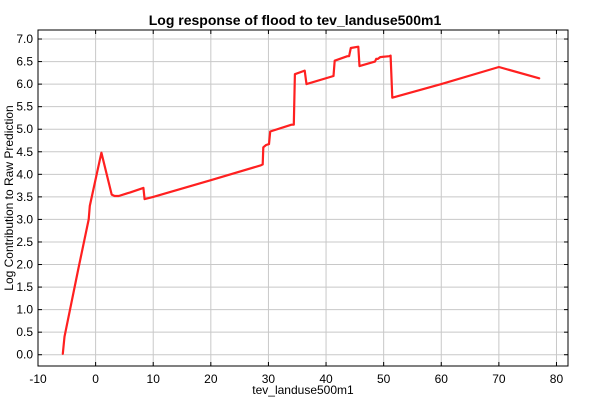  What do you see at coordinates (384, 379) in the screenshot?
I see `x-tick-label: 50` at bounding box center [384, 379].